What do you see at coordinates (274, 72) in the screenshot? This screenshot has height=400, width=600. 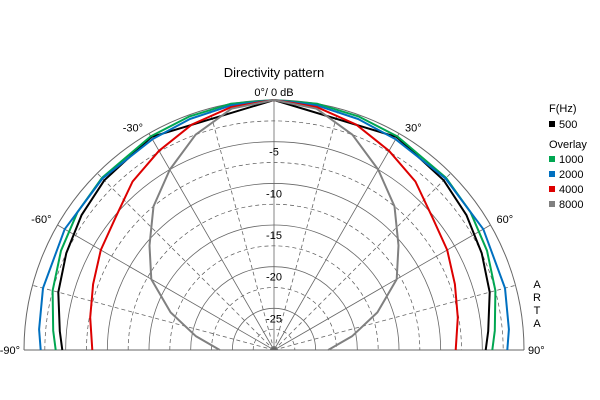 I see `chart-title: Directivity pattern` at bounding box center [274, 72].